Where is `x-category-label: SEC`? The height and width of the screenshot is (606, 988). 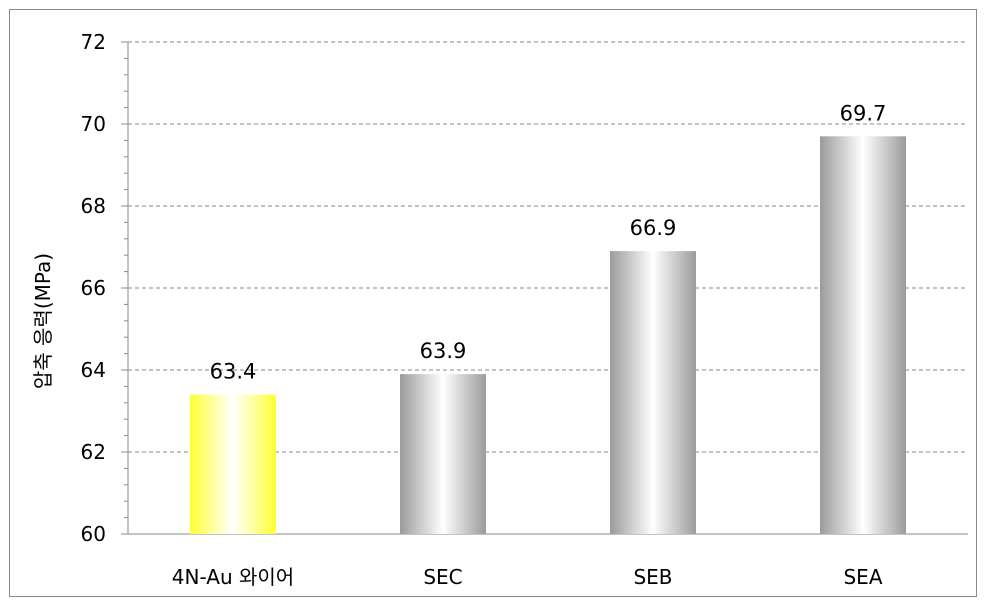
x-category-label: SEC is located at coordinates (442, 577).